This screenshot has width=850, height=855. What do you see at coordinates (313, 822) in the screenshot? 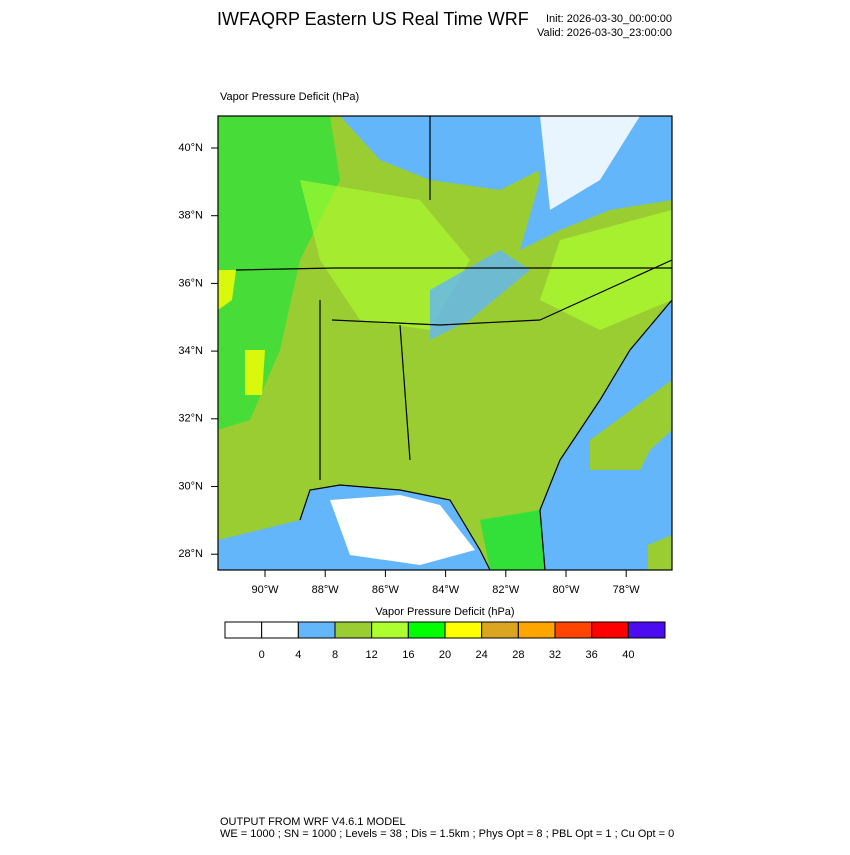
I see `footer-line: OUTPUT FROM WRF V4.6.1 MODEL` at bounding box center [313, 822].